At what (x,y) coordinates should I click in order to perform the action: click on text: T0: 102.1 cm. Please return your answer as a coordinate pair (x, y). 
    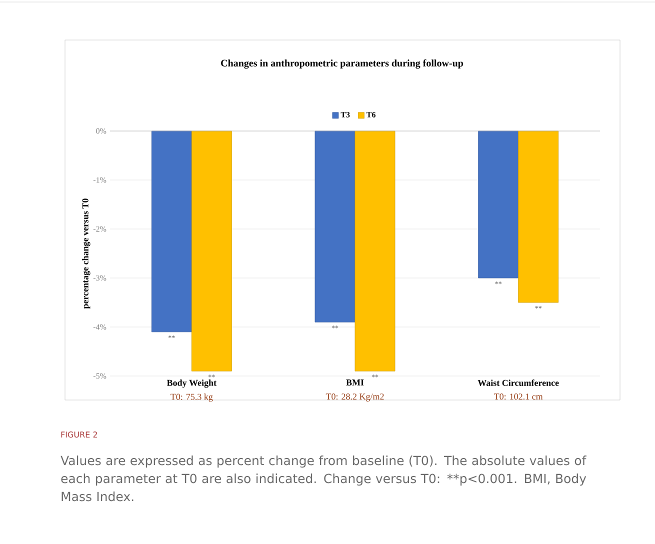
    Looking at the image, I should click on (518, 397).